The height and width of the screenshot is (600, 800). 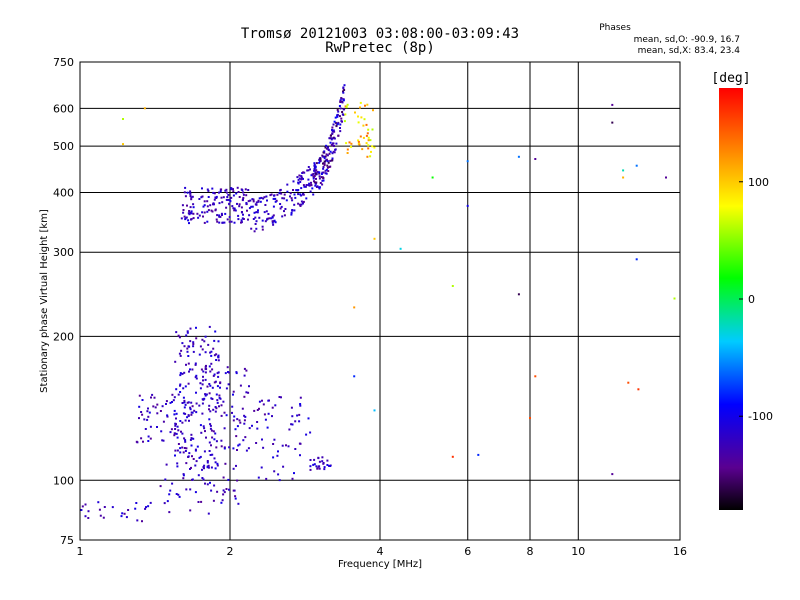 I want to click on y-tick-label: 200, so click(x=63, y=336).